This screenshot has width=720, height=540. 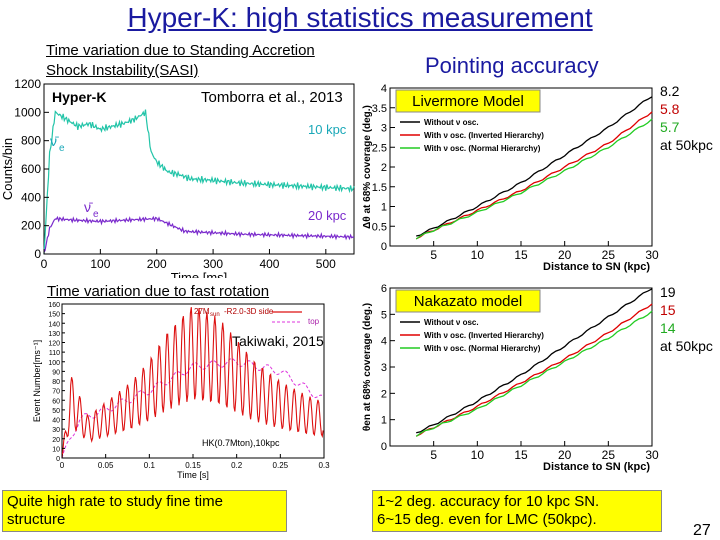 I want to click on livermore-xtick-label: 10, so click(x=478, y=255).